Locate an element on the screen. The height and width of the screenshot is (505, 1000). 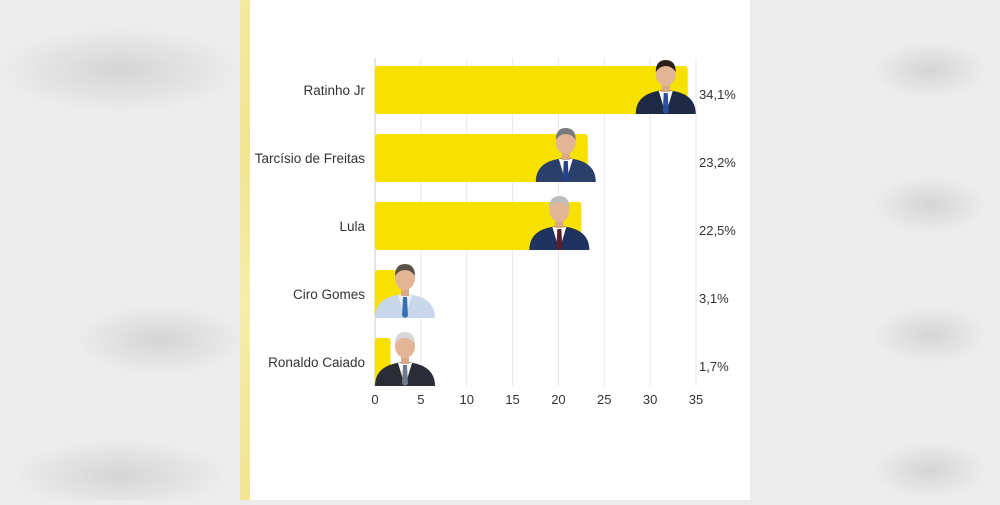
category-label: Ciro Gomes is located at coordinates (329, 294).